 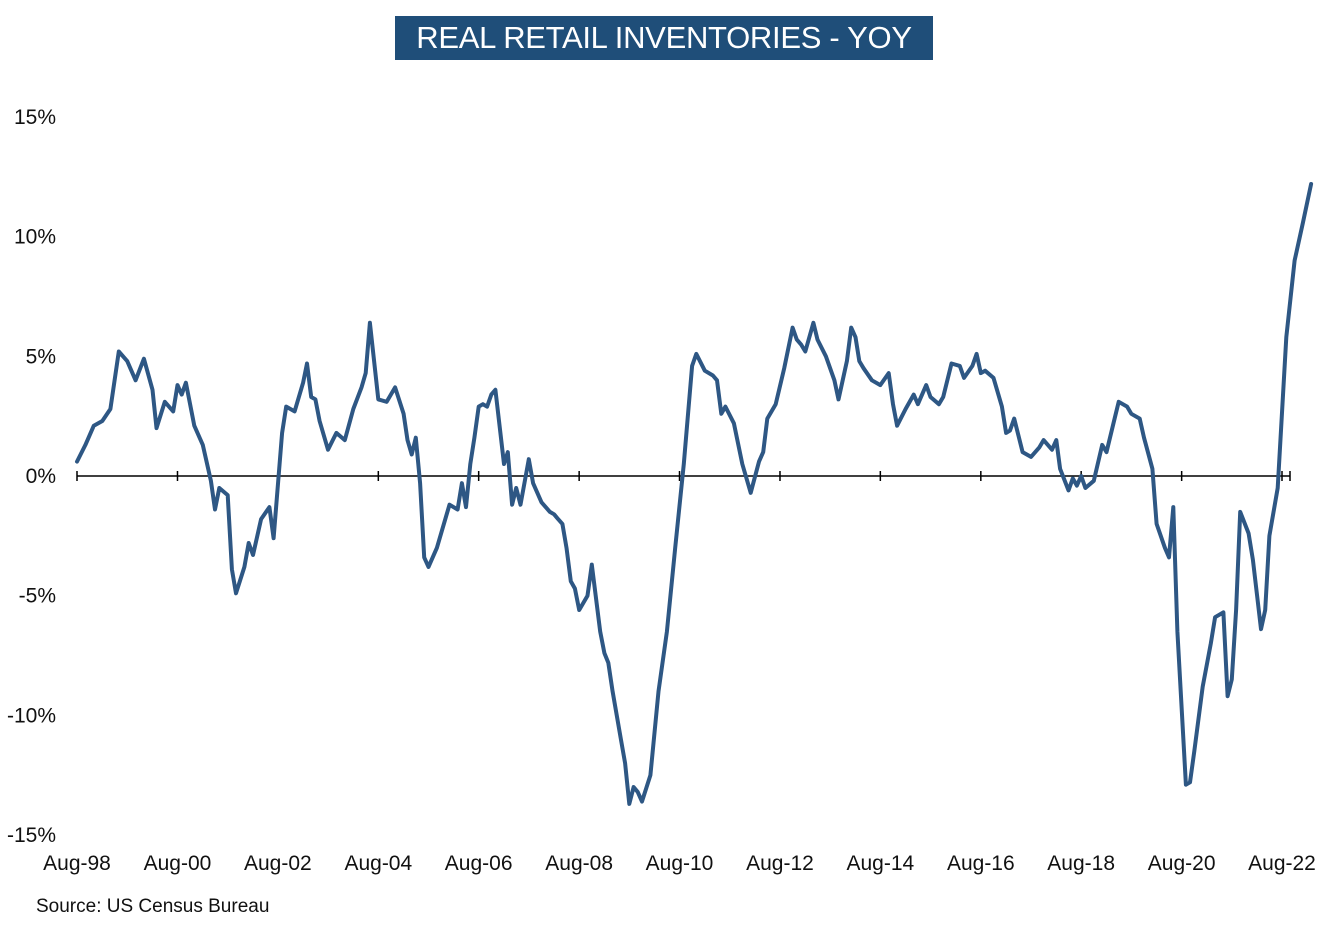 What do you see at coordinates (981, 863) in the screenshot?
I see `x-tick-label: Aug-16` at bounding box center [981, 863].